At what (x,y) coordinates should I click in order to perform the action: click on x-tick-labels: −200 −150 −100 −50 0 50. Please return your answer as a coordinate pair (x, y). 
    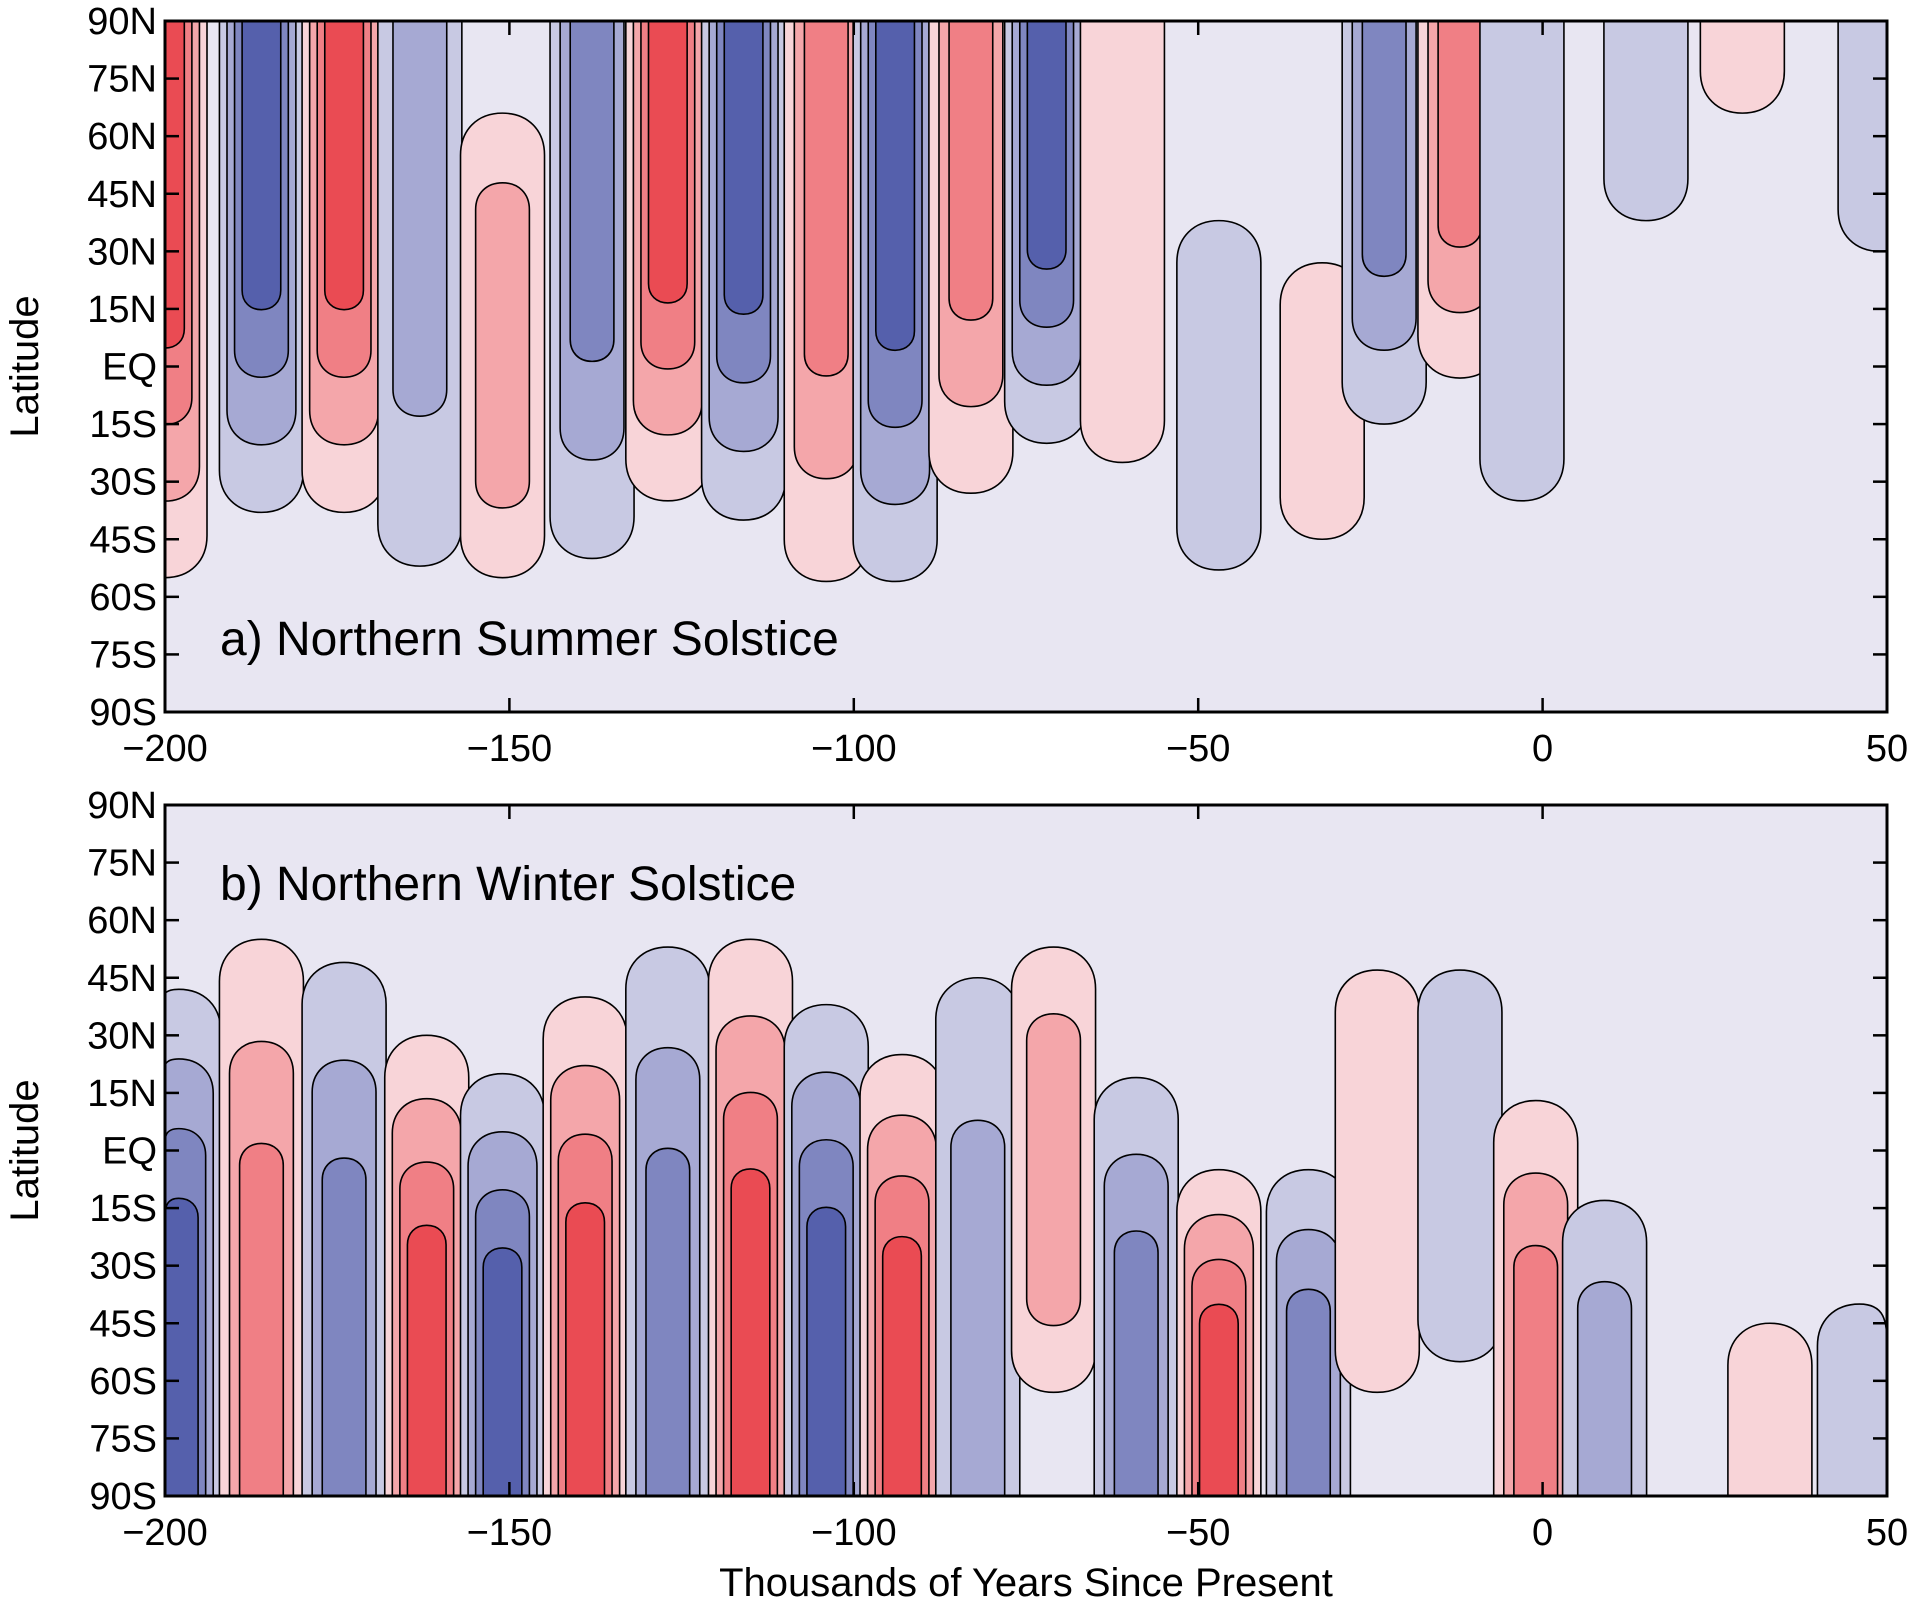
    Looking at the image, I should click on (1015, 1533).